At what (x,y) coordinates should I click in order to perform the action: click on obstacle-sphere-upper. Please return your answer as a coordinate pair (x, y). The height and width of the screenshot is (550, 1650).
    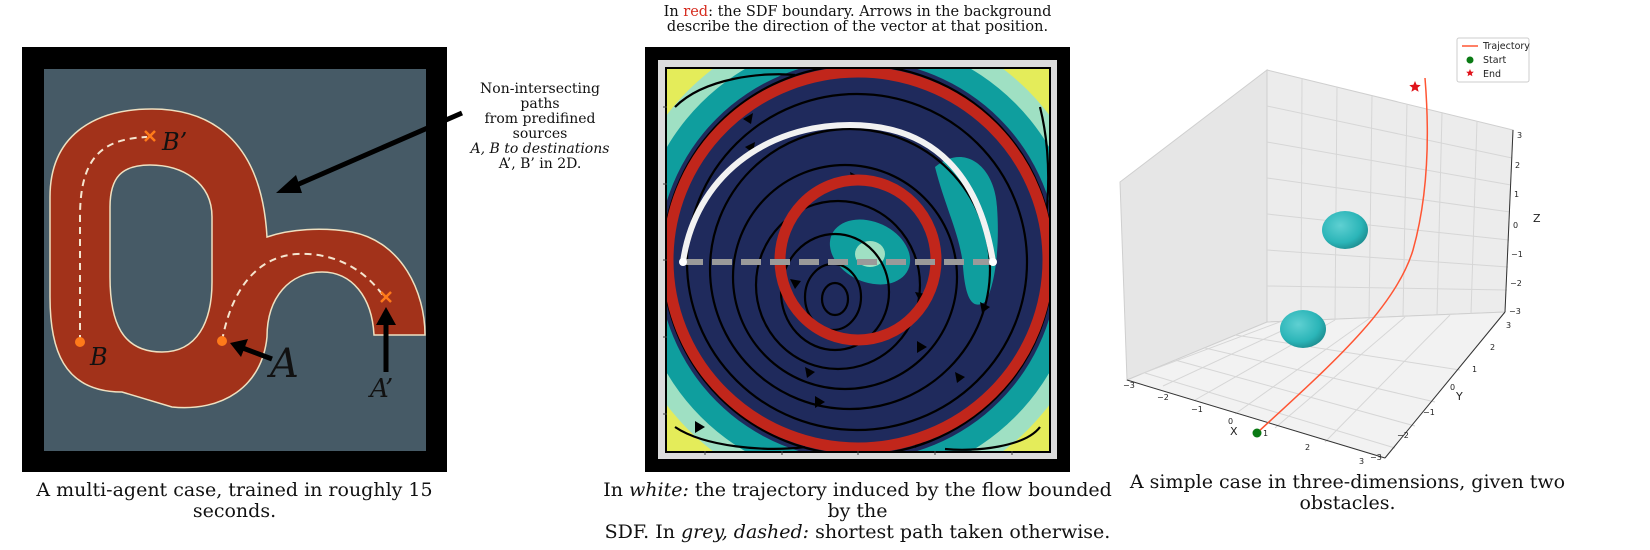
    Looking at the image, I should click on (1345, 230).